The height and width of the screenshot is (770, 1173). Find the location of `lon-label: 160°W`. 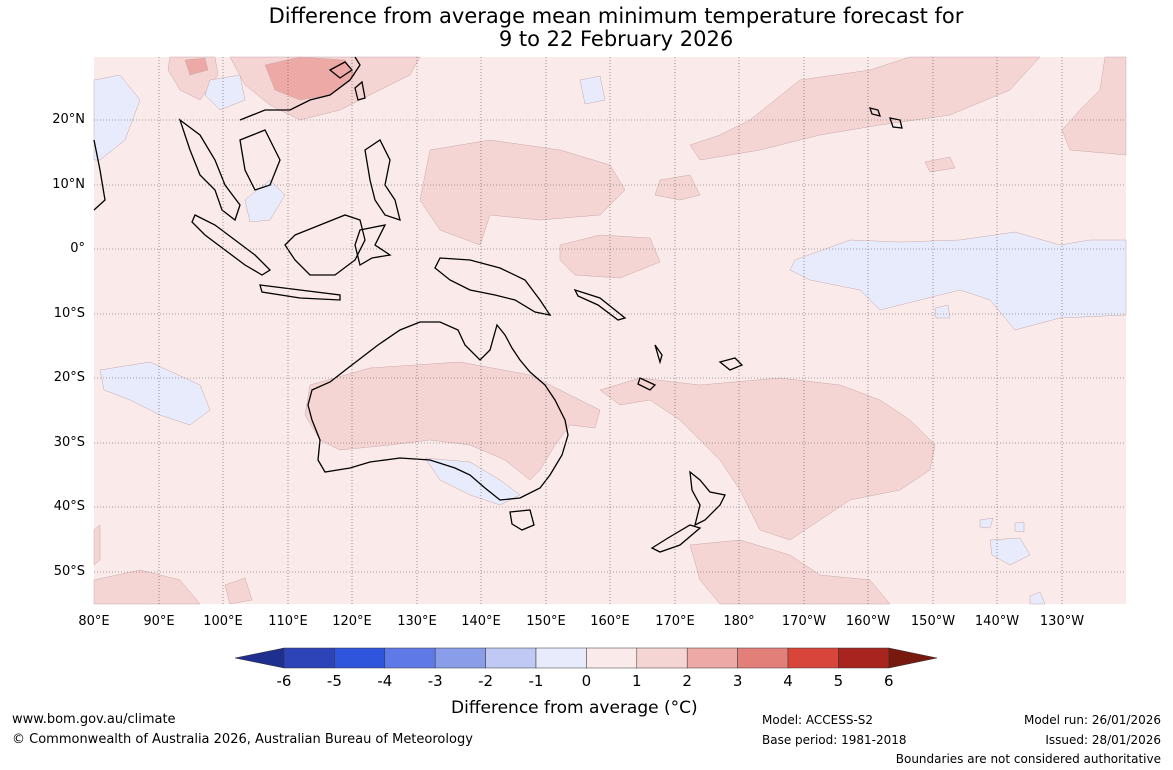

lon-label: 160°W is located at coordinates (868, 621).